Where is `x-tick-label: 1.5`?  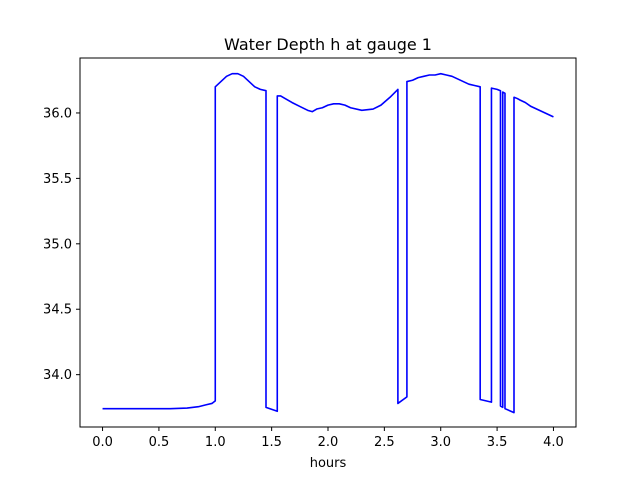
x-tick-label: 1.5 is located at coordinates (271, 442).